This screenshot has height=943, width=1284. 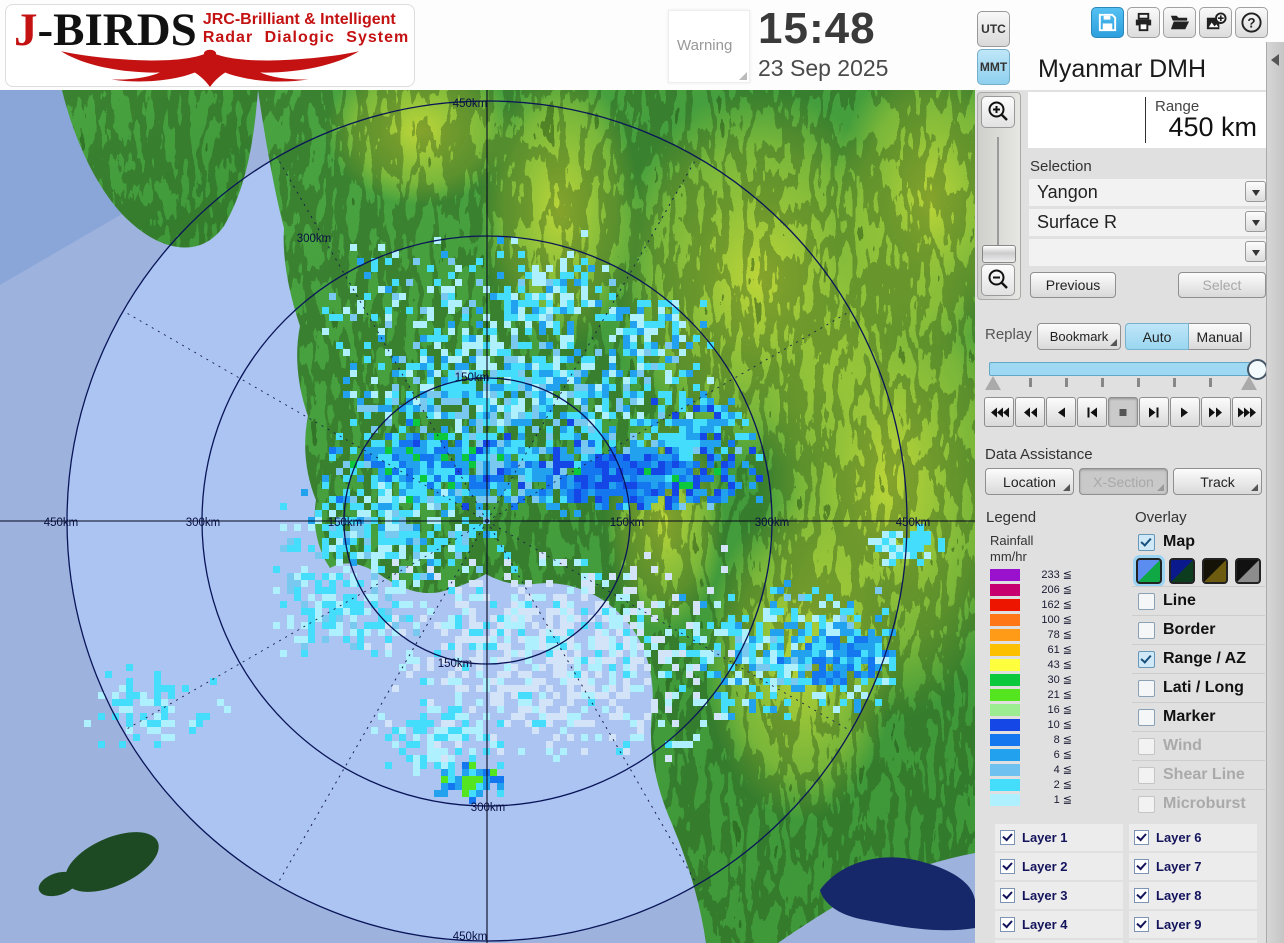 I want to click on forward-button, so click(x=1216, y=412).